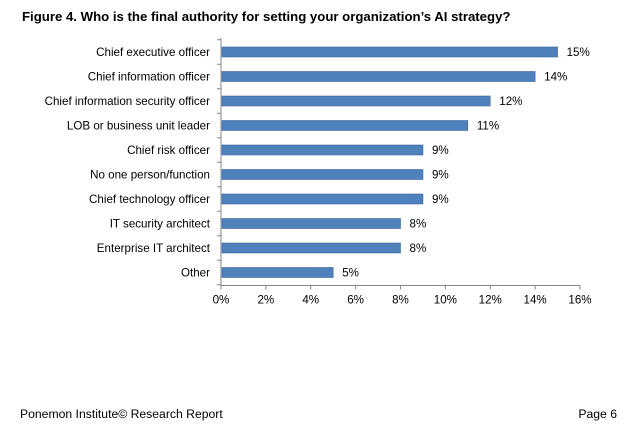 Image resolution: width=637 pixels, height=443 pixels. What do you see at coordinates (168, 150) in the screenshot?
I see `category-label: Chief risk officer` at bounding box center [168, 150].